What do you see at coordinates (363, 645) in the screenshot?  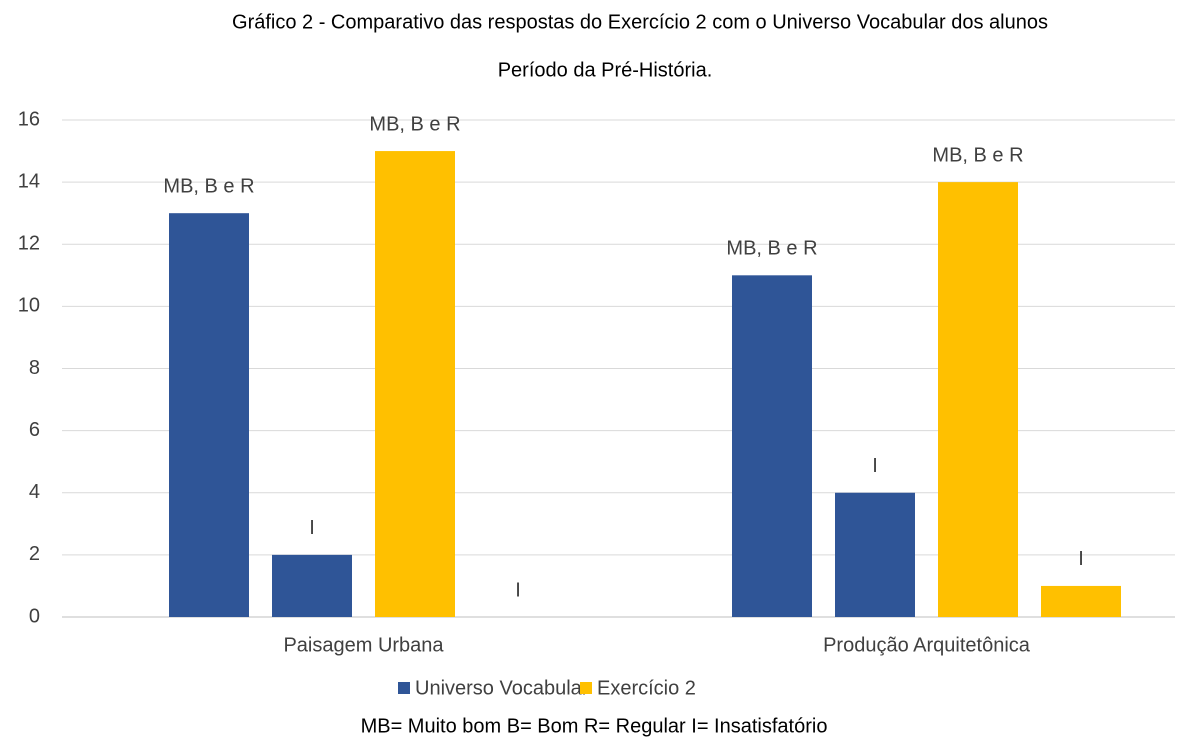 I see `x-tick-label: Paisagem Urbana` at bounding box center [363, 645].